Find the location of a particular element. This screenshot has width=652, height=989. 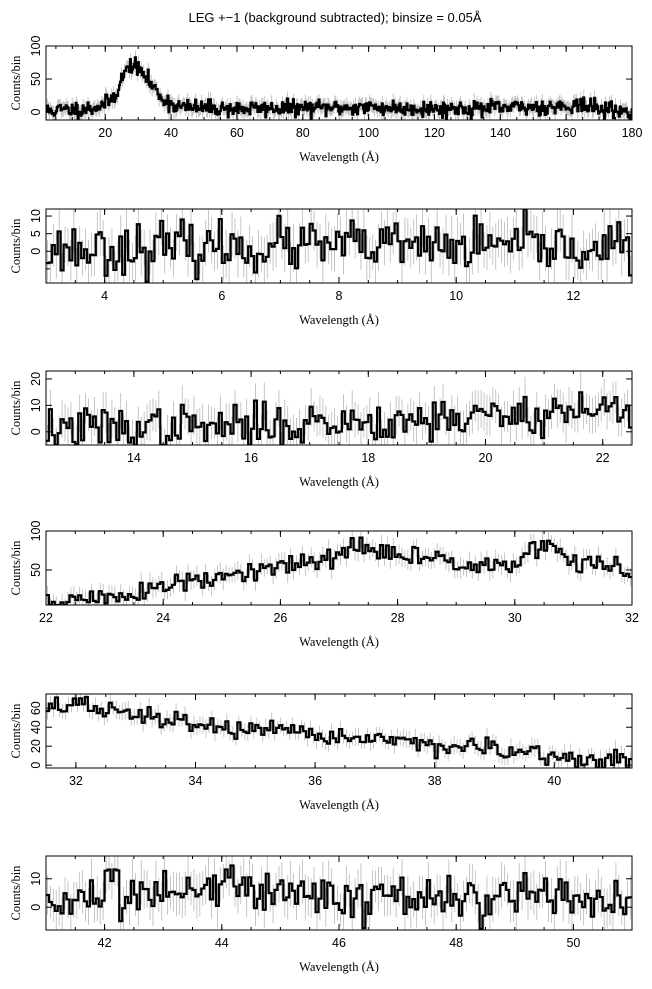

x-tick-label: 8 is located at coordinates (339, 296).